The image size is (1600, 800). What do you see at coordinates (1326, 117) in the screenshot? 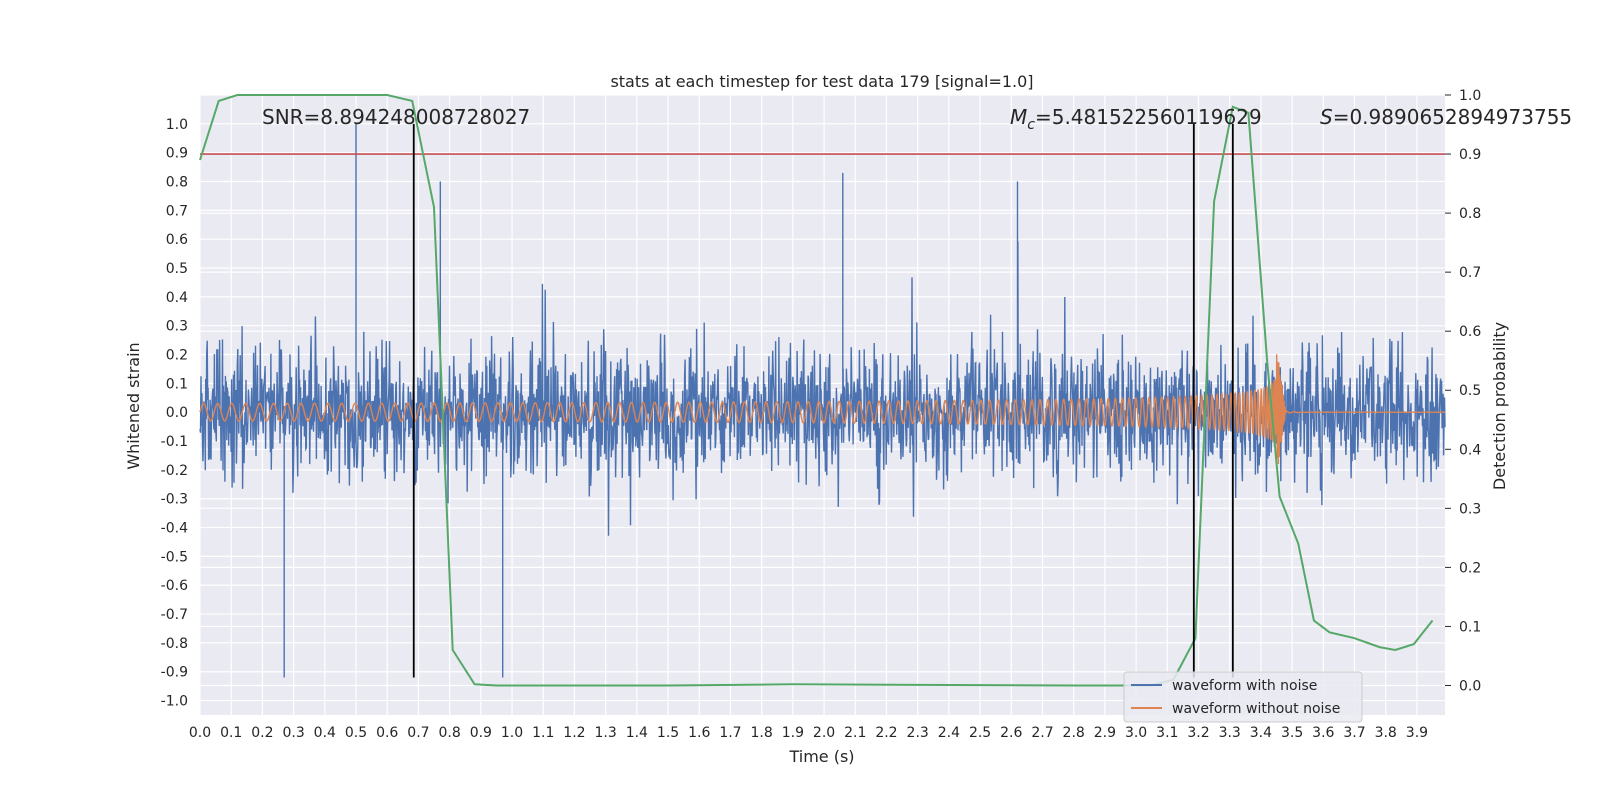
I see `s-symbol: S` at bounding box center [1326, 117].